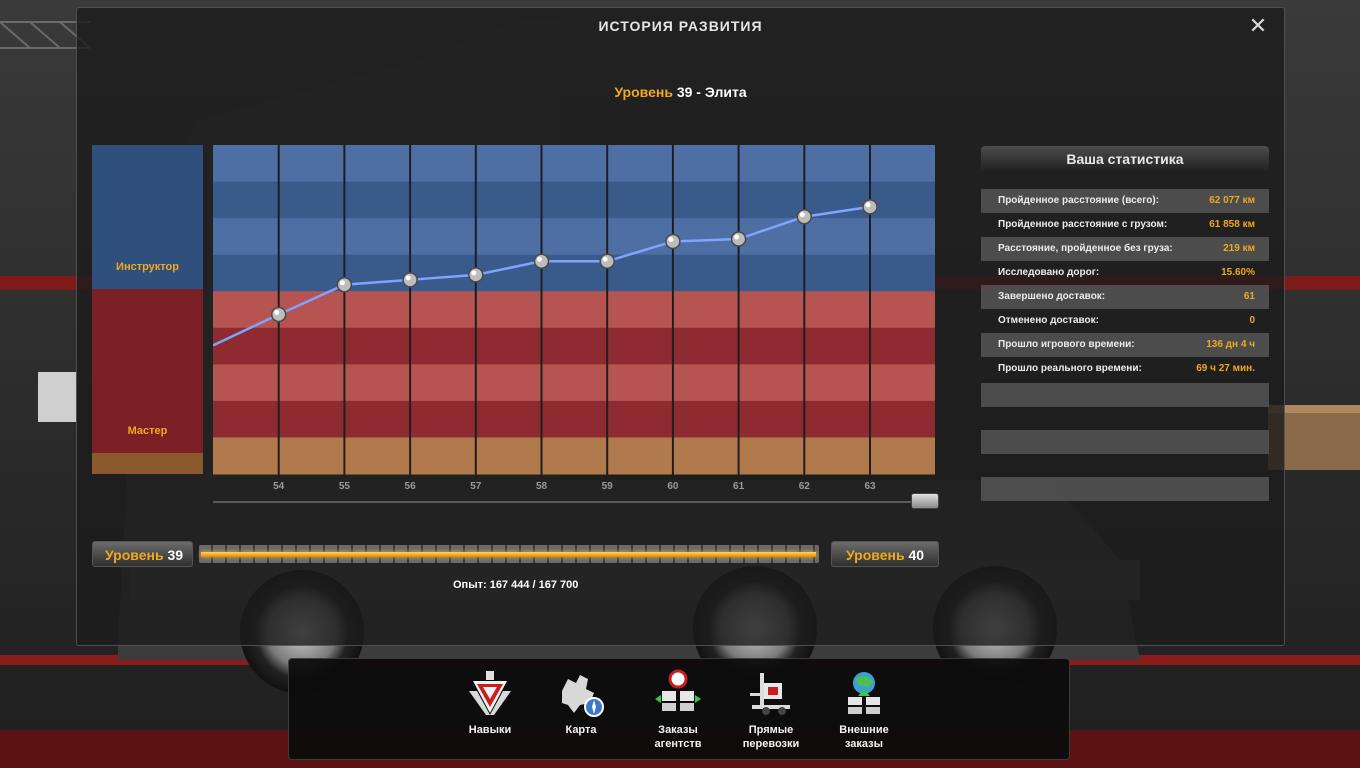  What do you see at coordinates (1232, 224) in the screenshot?
I see `stat-value: 61 858 км` at bounding box center [1232, 224].